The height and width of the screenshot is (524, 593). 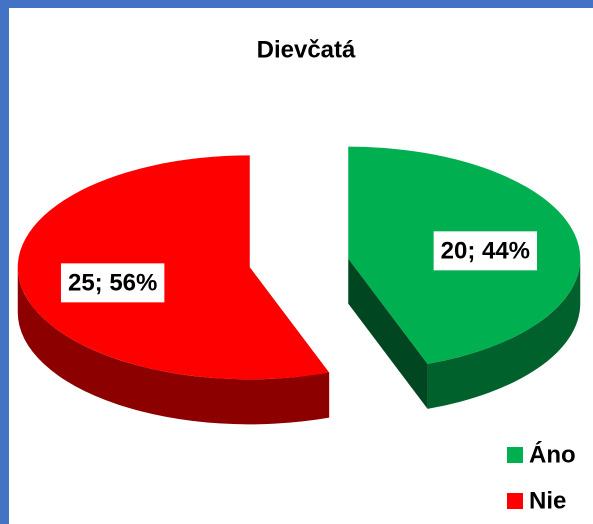 What do you see at coordinates (388, 333) in the screenshot?
I see `slice-cut-face` at bounding box center [388, 333].